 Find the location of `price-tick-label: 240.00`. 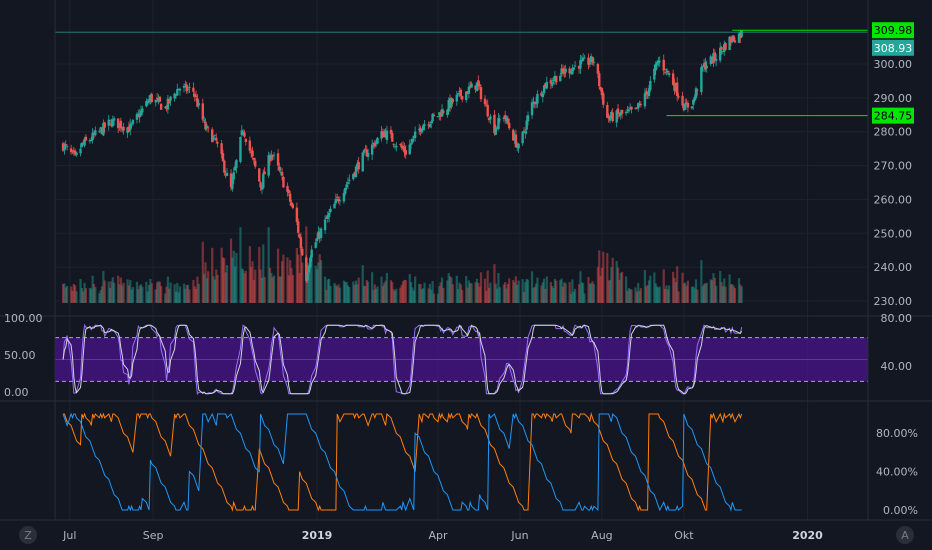

price-tick-label: 240.00 is located at coordinates (893, 267).